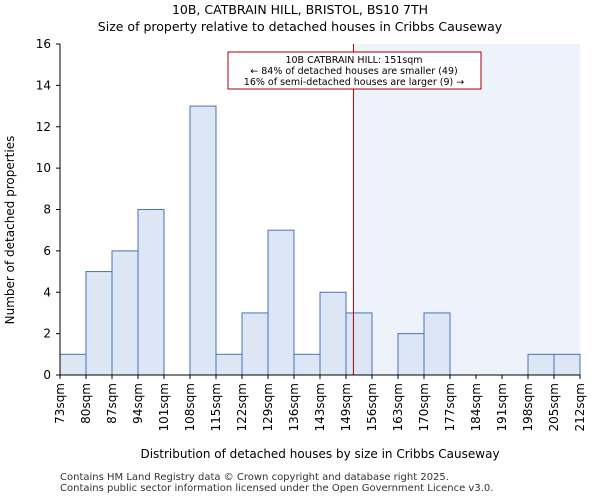 Image resolution: width=600 pixels, height=500 pixels. I want to click on x-tick-label: 212sqm, so click(580, 407).